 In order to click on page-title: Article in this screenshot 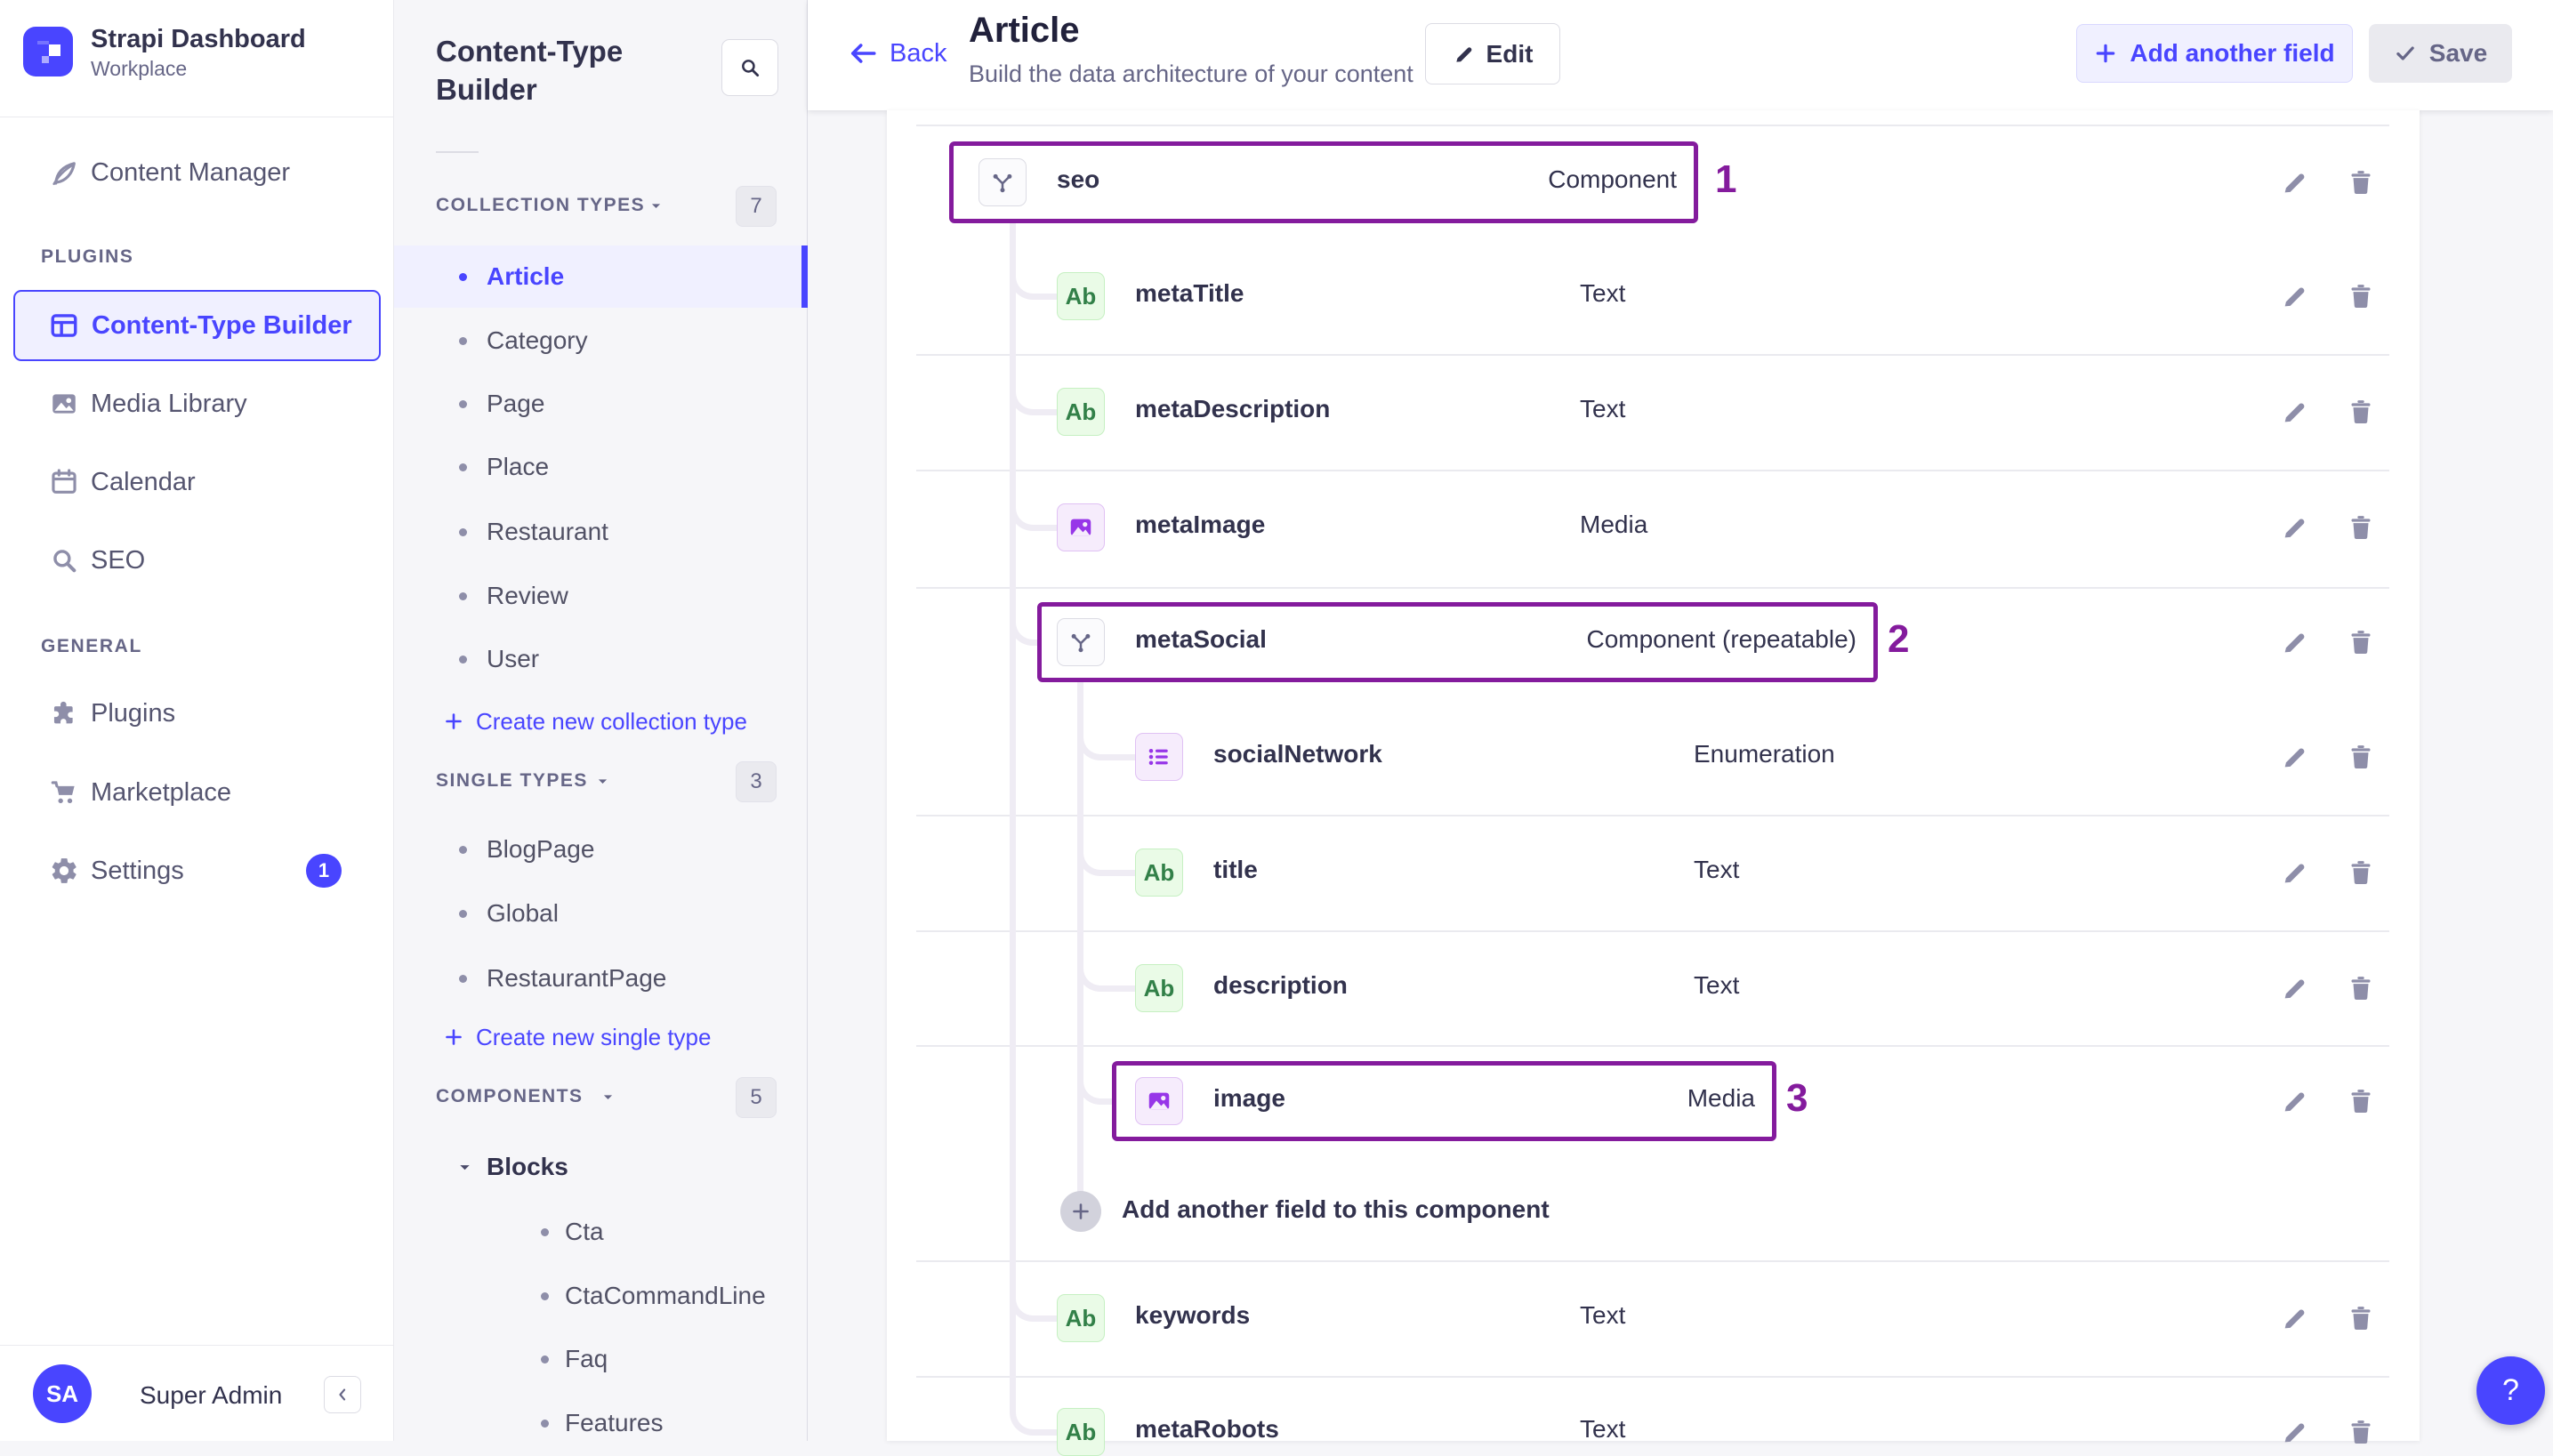, I will do `click(1024, 30)`.